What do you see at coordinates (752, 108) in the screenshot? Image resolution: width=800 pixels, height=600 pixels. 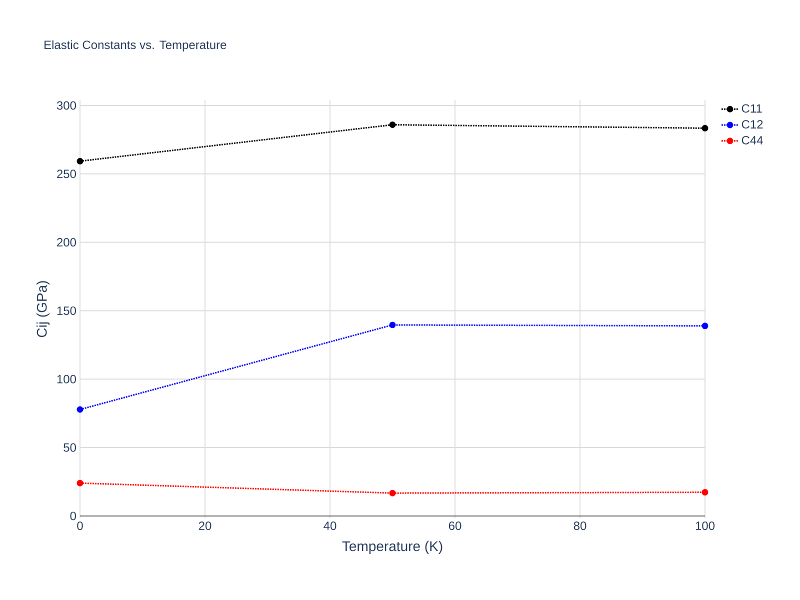 I see `legend-label: C11` at bounding box center [752, 108].